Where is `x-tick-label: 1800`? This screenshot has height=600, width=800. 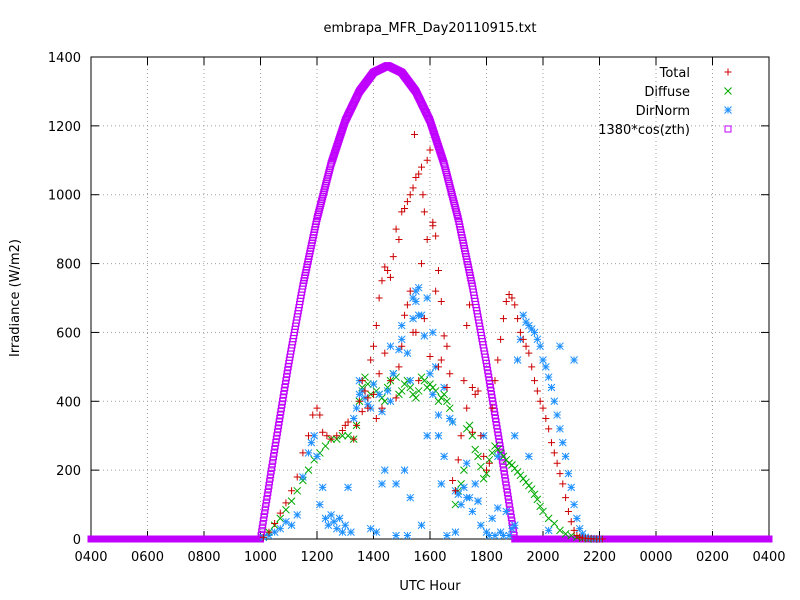 x-tick-label: 1800 is located at coordinates (486, 557).